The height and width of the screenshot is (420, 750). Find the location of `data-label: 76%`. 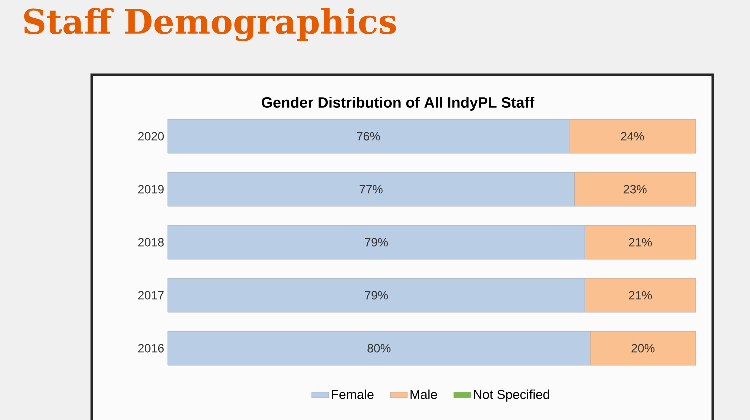

data-label: 76% is located at coordinates (368, 136).